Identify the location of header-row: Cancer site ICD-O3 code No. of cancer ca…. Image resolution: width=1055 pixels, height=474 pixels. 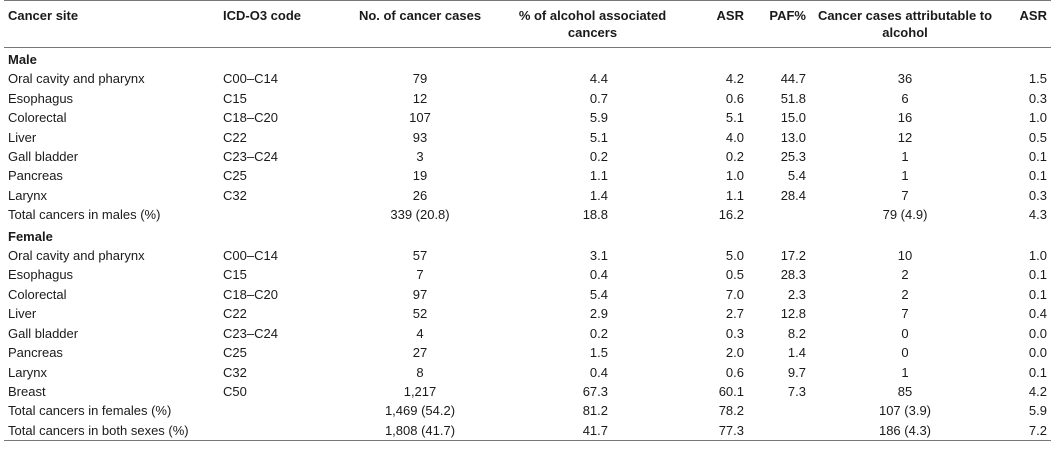
(527, 24).